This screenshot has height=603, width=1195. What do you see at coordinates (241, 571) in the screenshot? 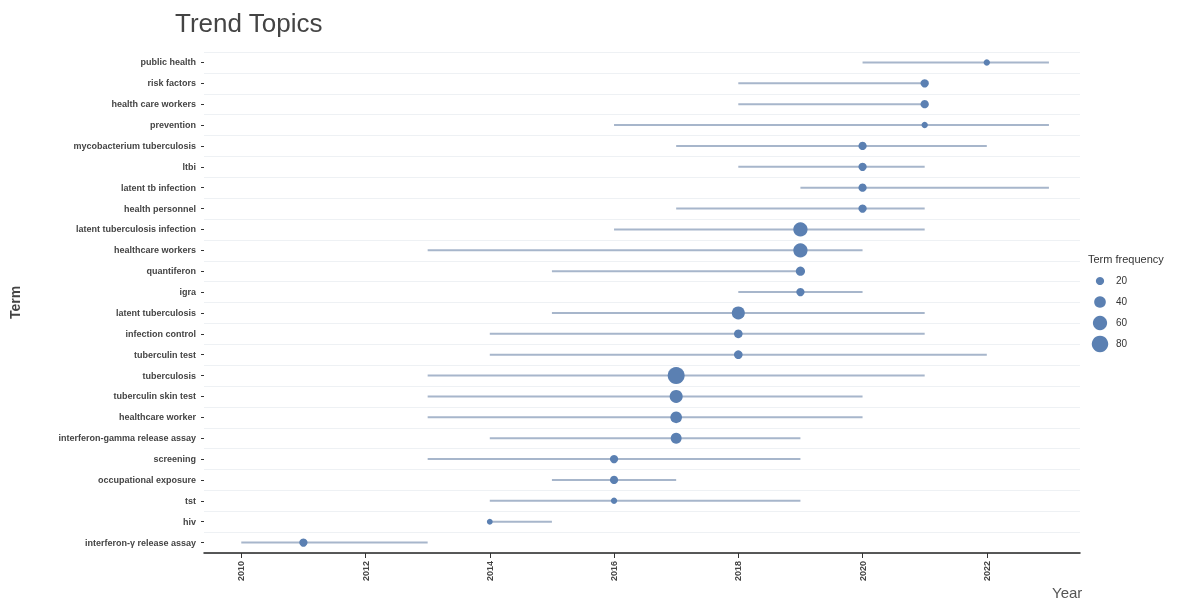
I see `x-tick-label: 2010` at bounding box center [241, 571].